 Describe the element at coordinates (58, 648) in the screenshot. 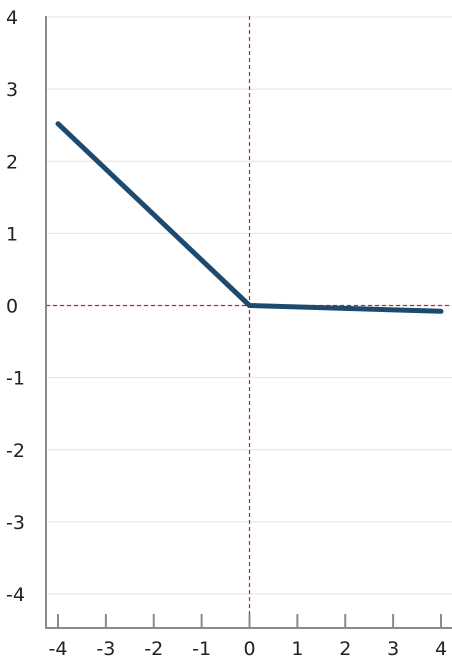

I see `x-tick-label: -4` at that location.